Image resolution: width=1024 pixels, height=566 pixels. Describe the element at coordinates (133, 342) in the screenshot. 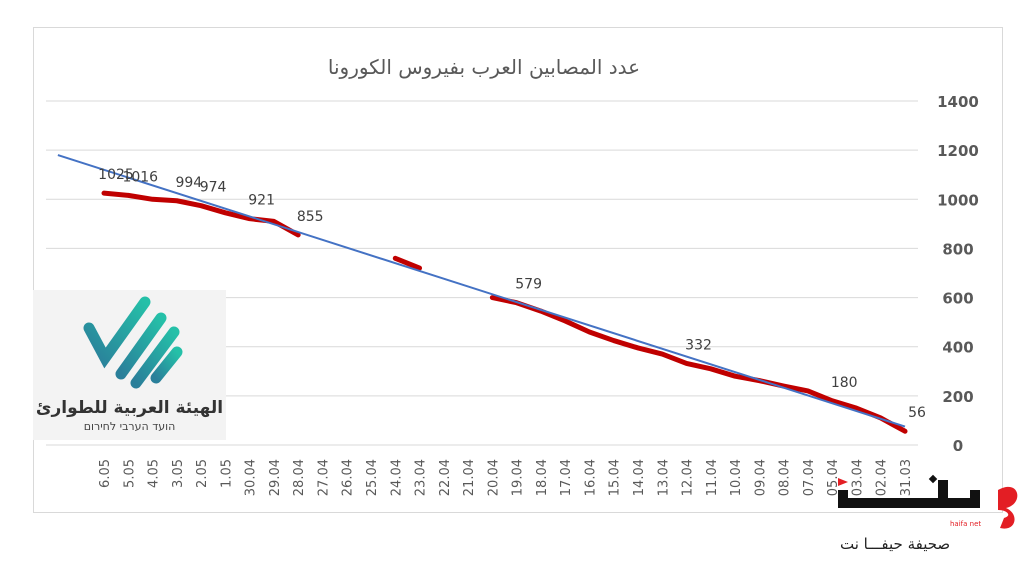

I see `stripes-logo-icon` at that location.